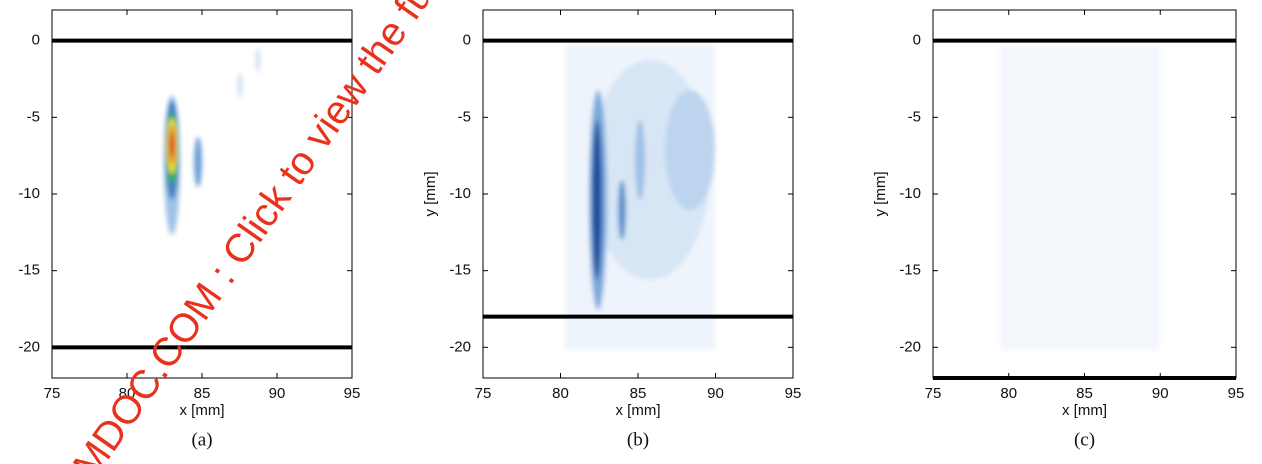  I want to click on heat-image-c, so click(1080, 197).